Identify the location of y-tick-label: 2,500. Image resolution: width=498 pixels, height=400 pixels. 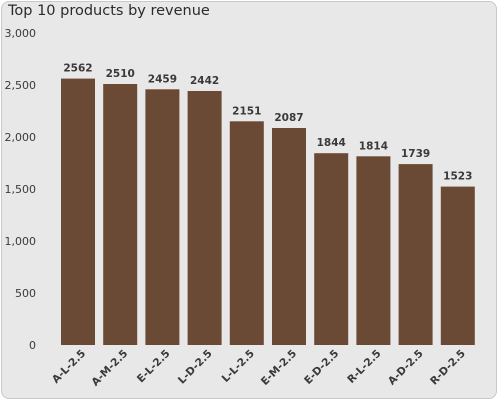
(21, 85).